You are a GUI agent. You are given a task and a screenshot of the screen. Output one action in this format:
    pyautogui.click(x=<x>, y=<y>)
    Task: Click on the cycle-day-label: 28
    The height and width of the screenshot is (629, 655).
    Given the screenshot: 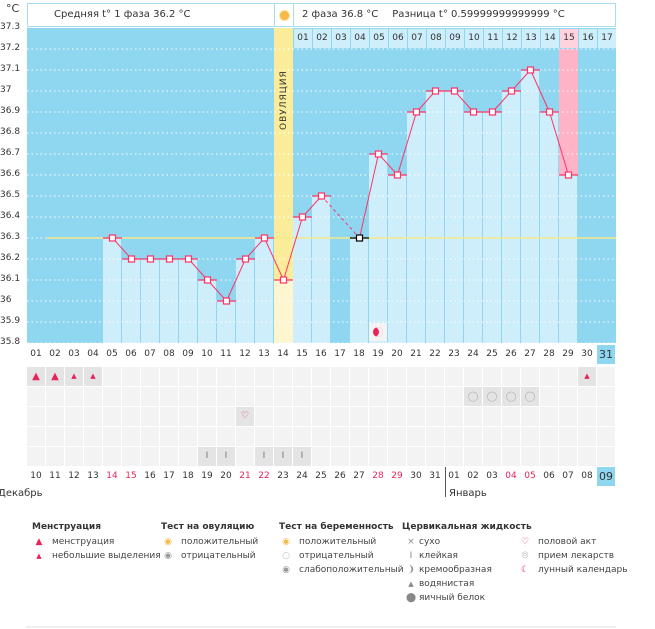 What is the action you would take?
    pyautogui.click(x=549, y=354)
    